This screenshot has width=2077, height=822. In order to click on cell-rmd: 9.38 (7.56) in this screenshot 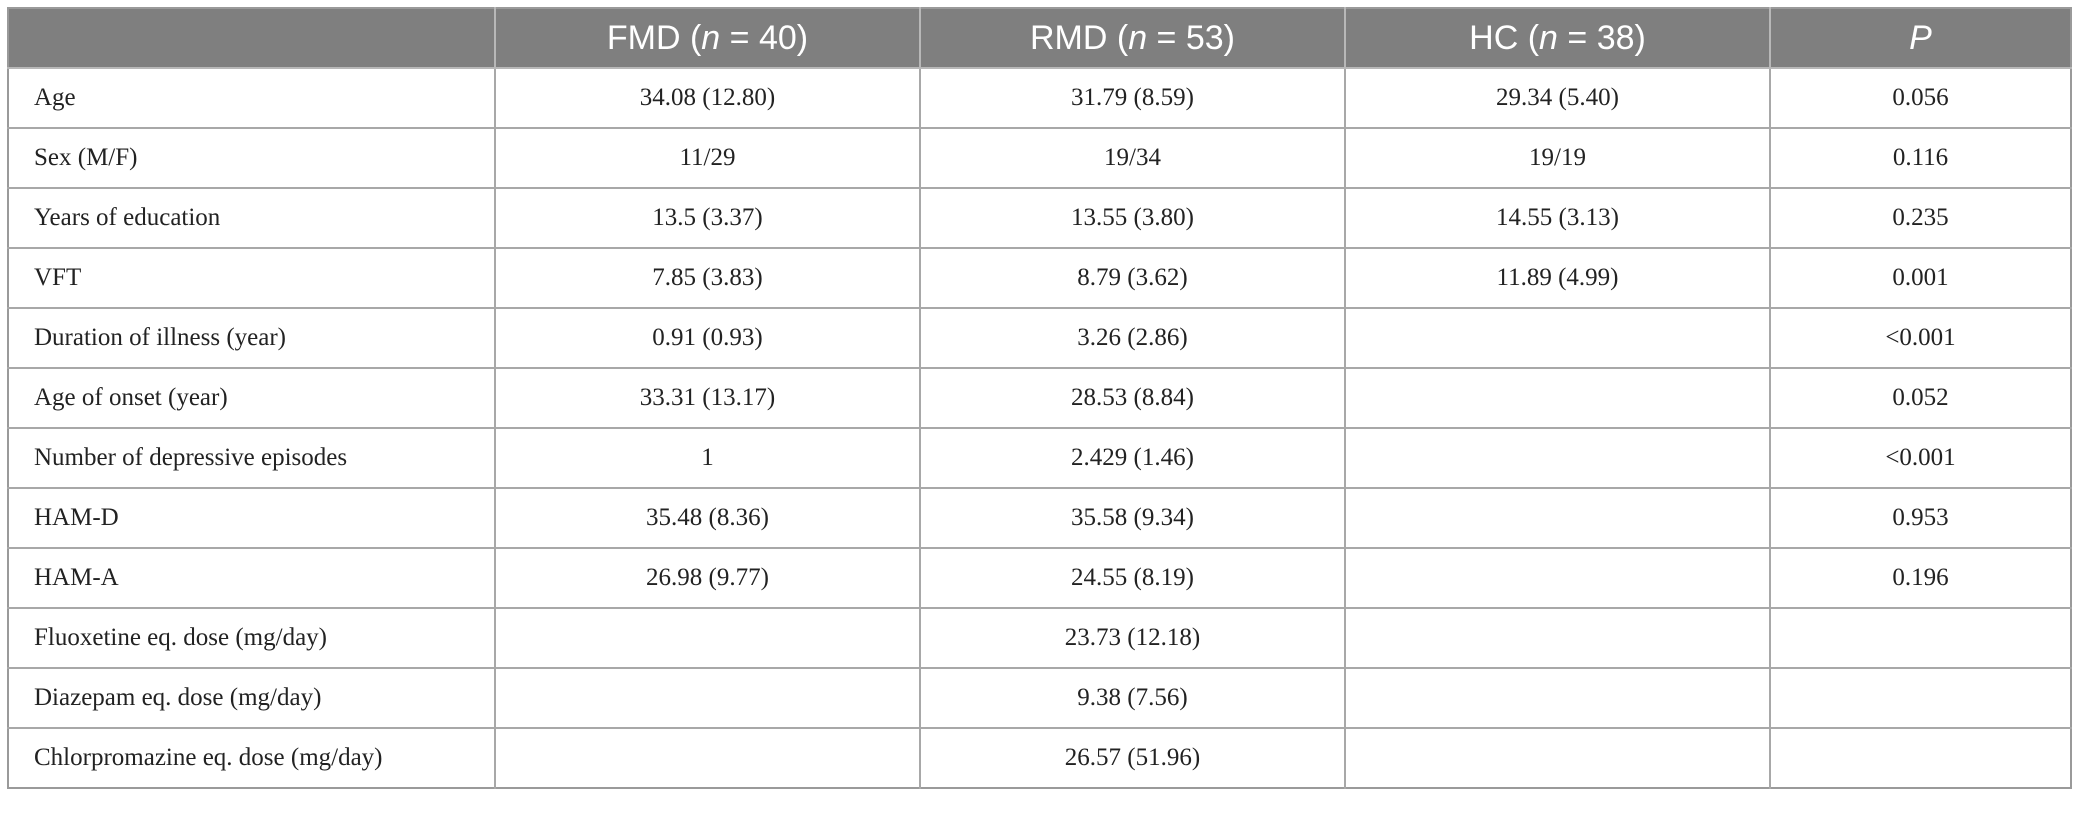, I will do `click(1132, 698)`.